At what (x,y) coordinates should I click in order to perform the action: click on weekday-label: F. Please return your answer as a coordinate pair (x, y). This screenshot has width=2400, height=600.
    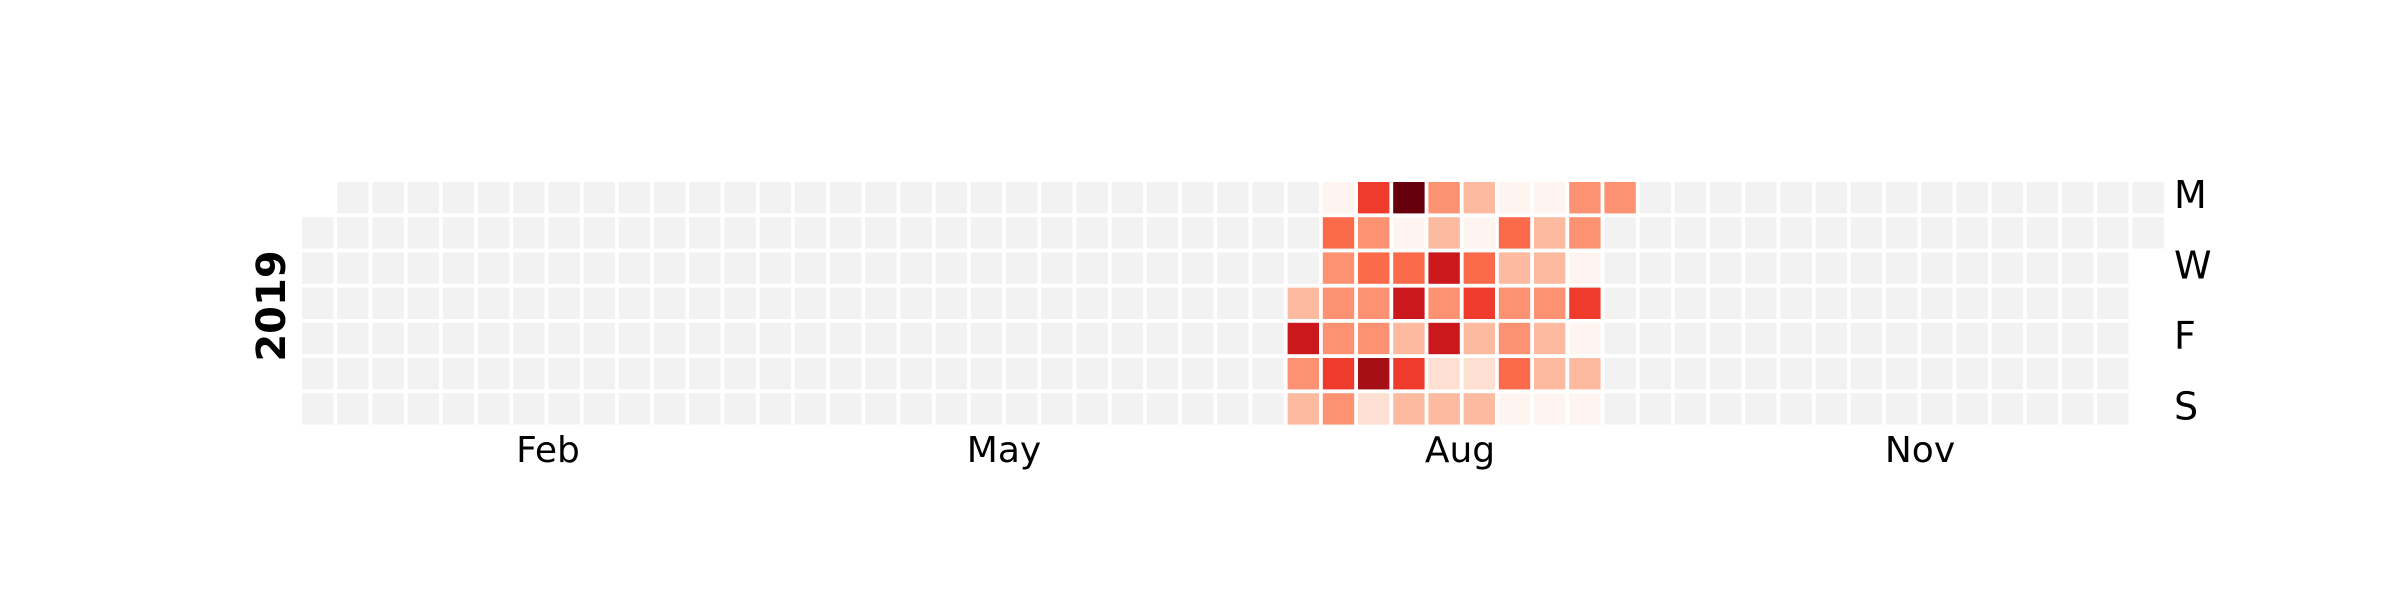
    Looking at the image, I should click on (2185, 336).